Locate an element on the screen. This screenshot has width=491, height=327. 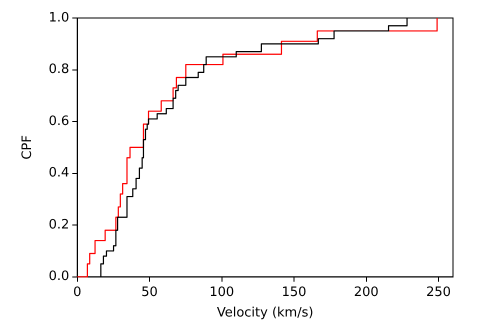
x-tick-label: 200 is located at coordinates (366, 292).